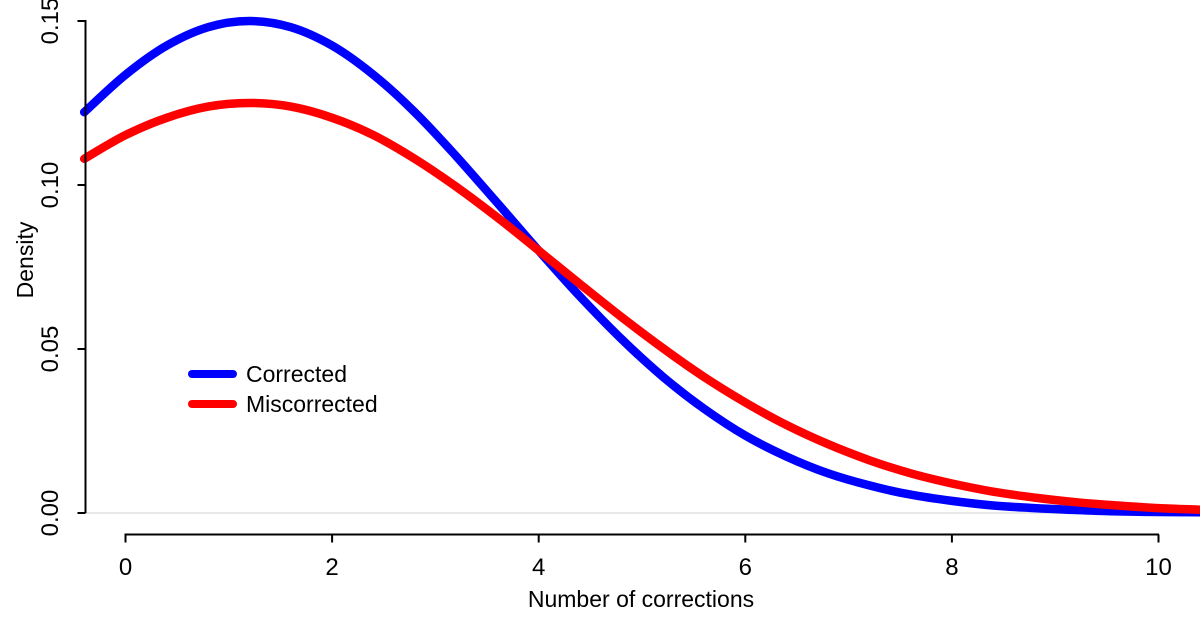  What do you see at coordinates (296, 374) in the screenshot?
I see `legend-label-corrected: Corrected` at bounding box center [296, 374].